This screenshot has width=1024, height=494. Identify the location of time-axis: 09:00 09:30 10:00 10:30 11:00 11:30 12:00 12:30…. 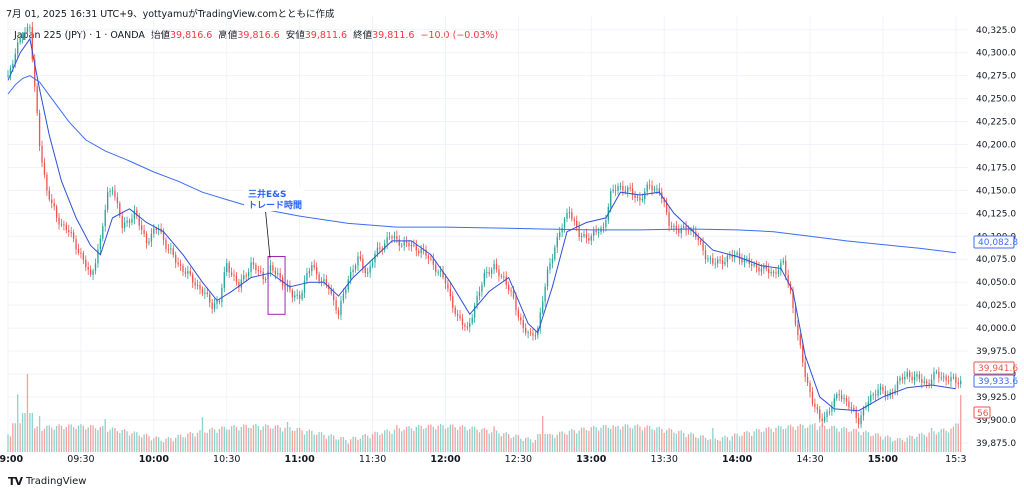
(483, 459).